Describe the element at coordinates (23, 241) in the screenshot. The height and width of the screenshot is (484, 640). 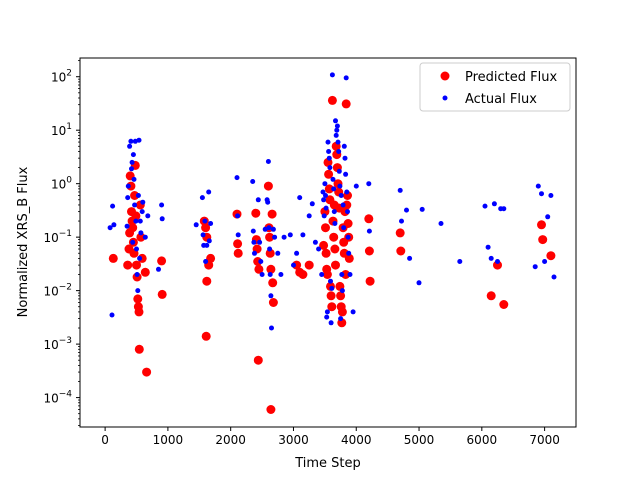
I see `y-axis-label: Normalized XRS_B Flux` at that location.